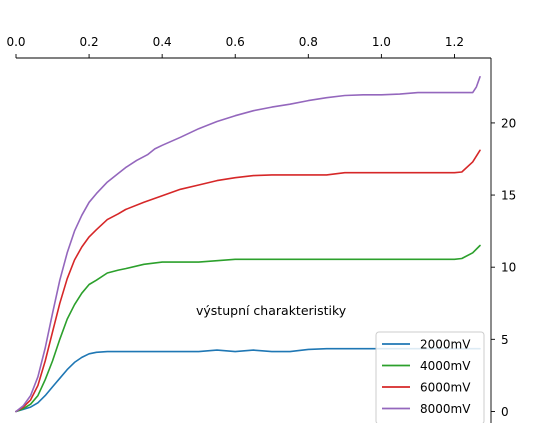 This screenshot has width=555, height=423. I want to click on legend-label: 2000mV, so click(445, 345).